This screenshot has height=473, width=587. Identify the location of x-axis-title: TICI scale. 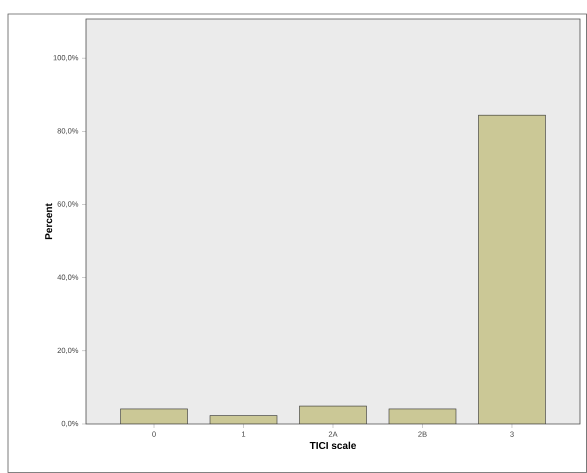
(333, 446).